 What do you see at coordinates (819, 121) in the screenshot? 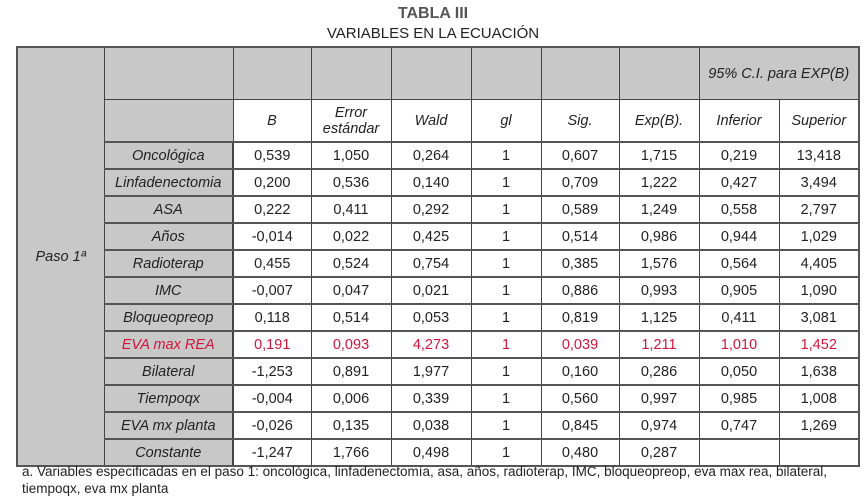
I see `column-header: Superior` at bounding box center [819, 121].